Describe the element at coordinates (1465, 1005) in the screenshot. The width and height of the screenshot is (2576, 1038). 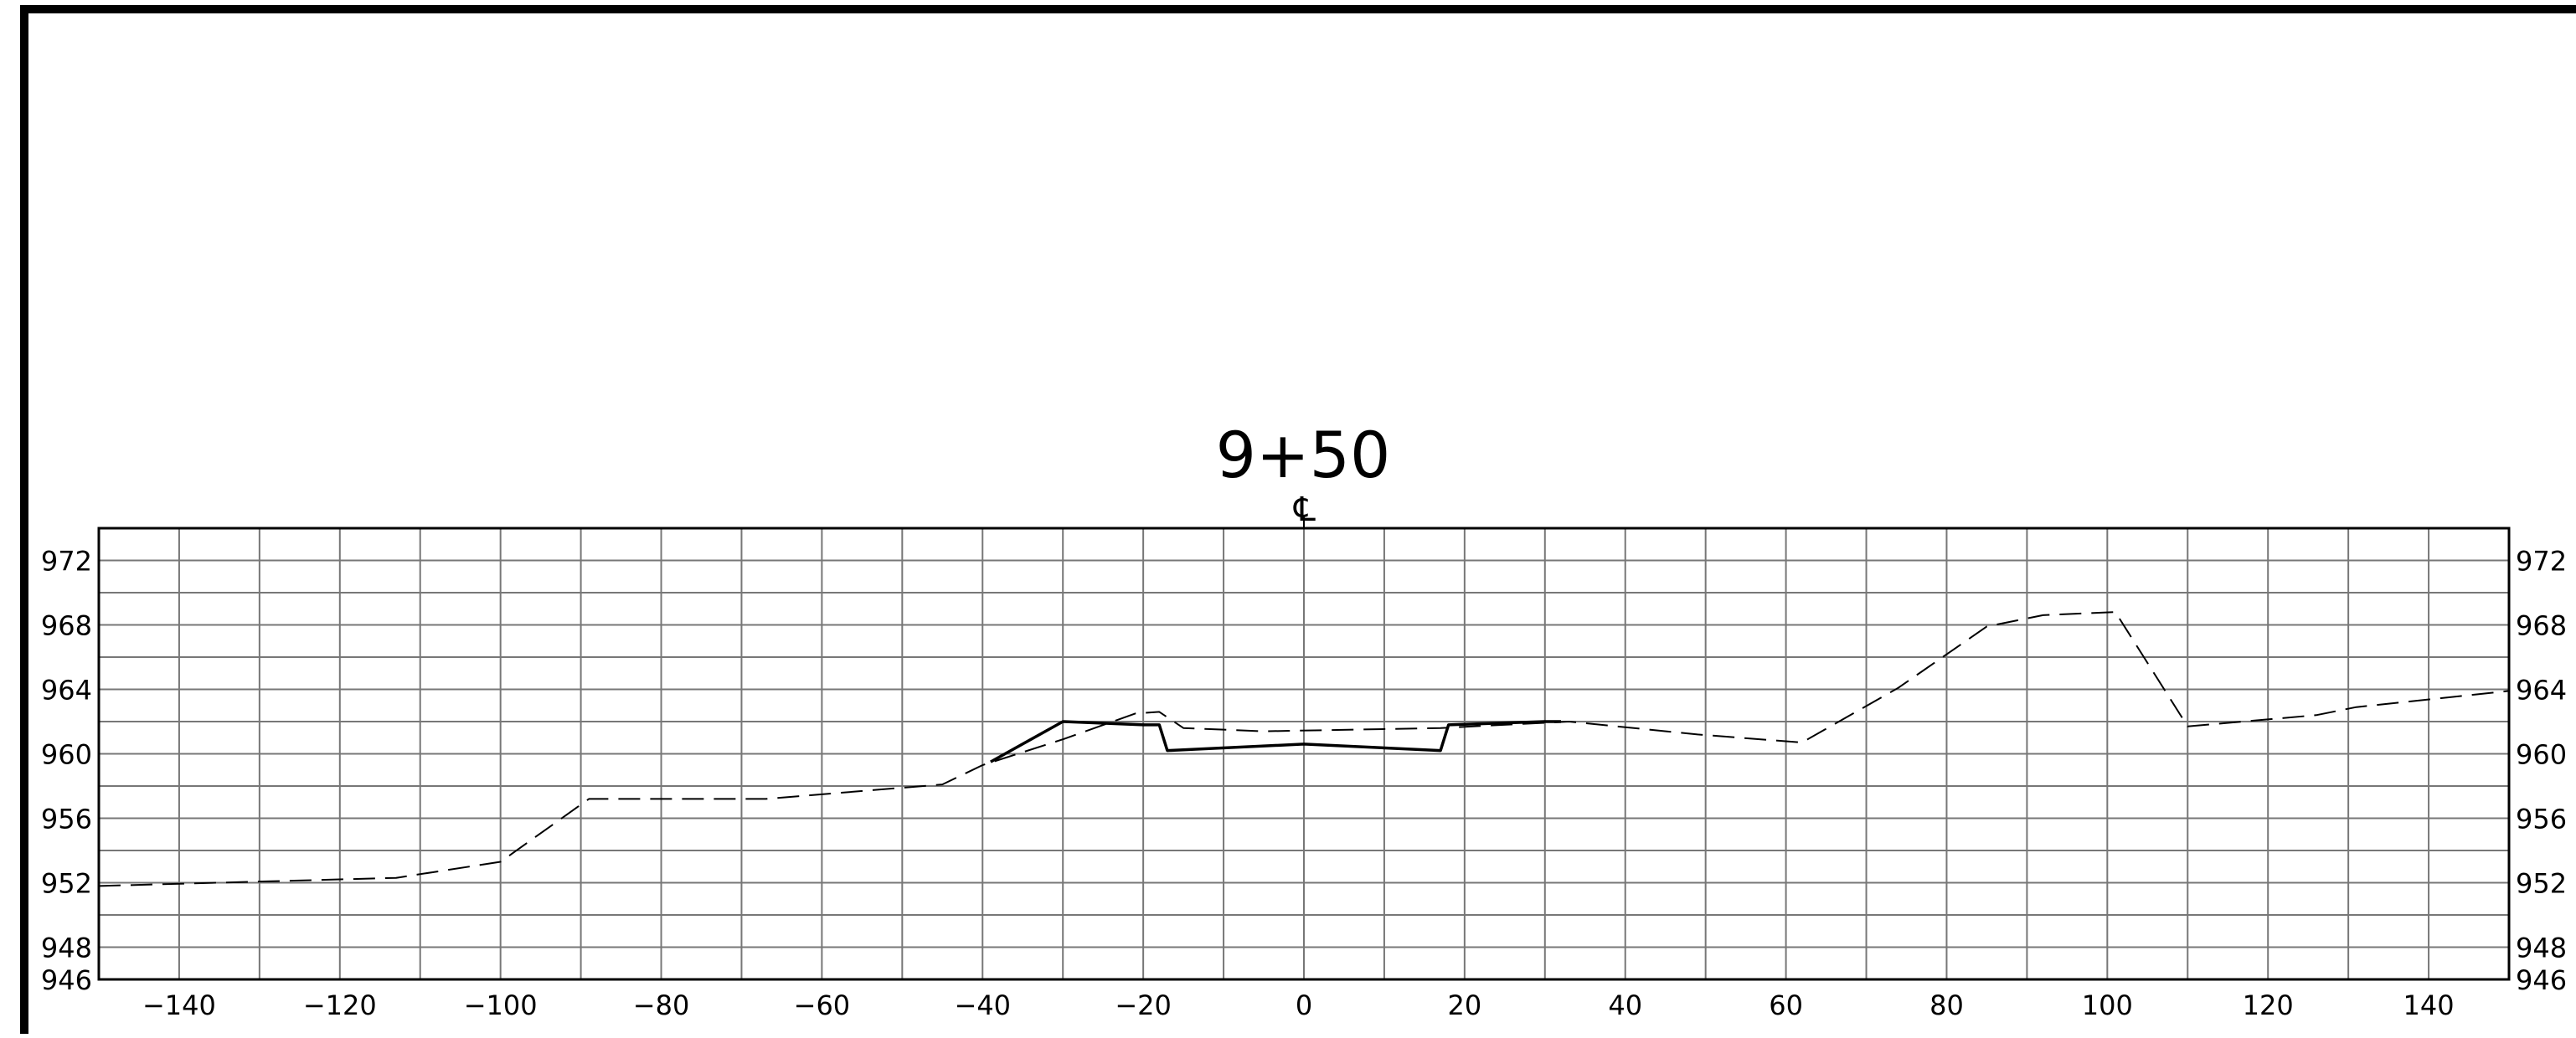
I see `offset-tick-label: 20` at that location.